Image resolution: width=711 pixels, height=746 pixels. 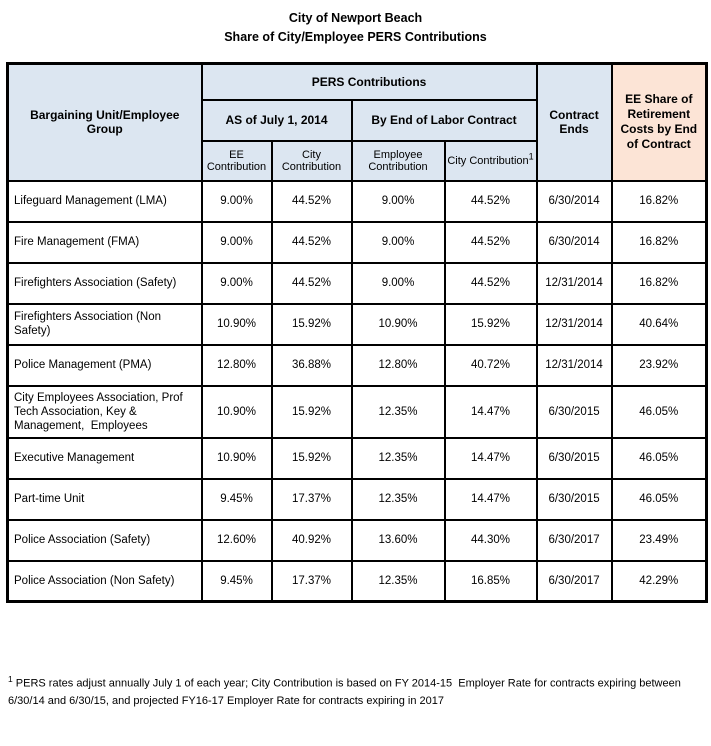 What do you see at coordinates (574, 122) in the screenshot?
I see `header-contract-ends: Contract Ends` at bounding box center [574, 122].